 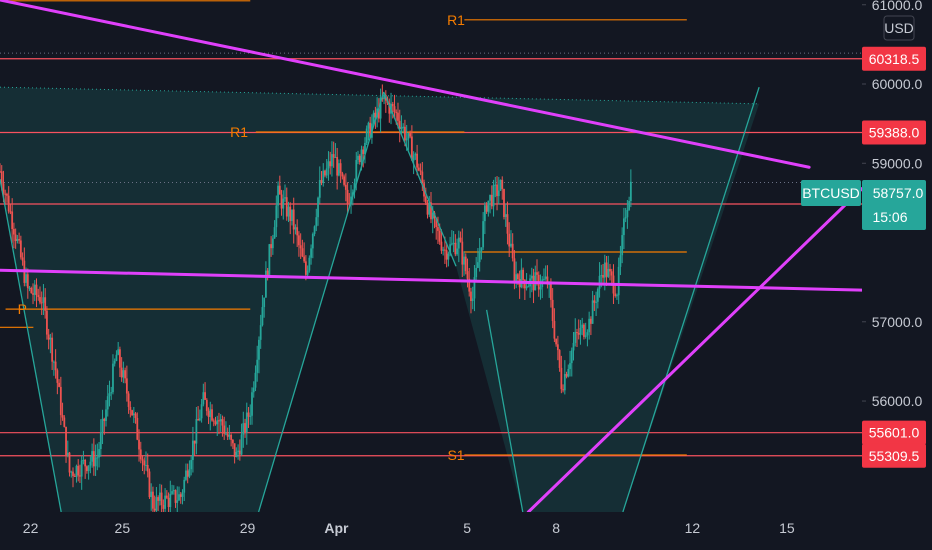 What do you see at coordinates (431, 531) in the screenshot?
I see `time-axis` at bounding box center [431, 531].